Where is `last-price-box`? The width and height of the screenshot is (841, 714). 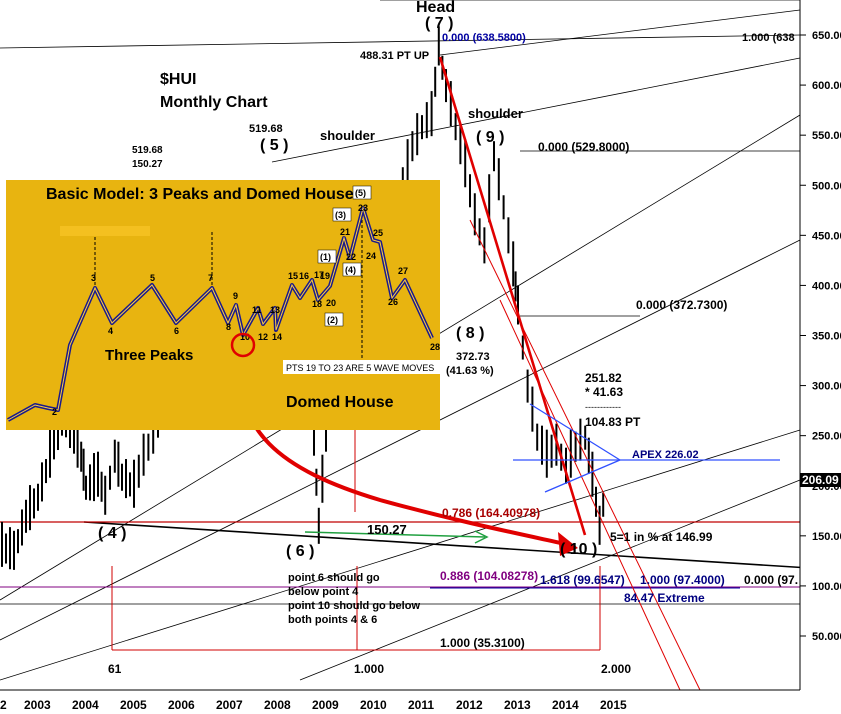 last-price-box is located at coordinates (820, 480).